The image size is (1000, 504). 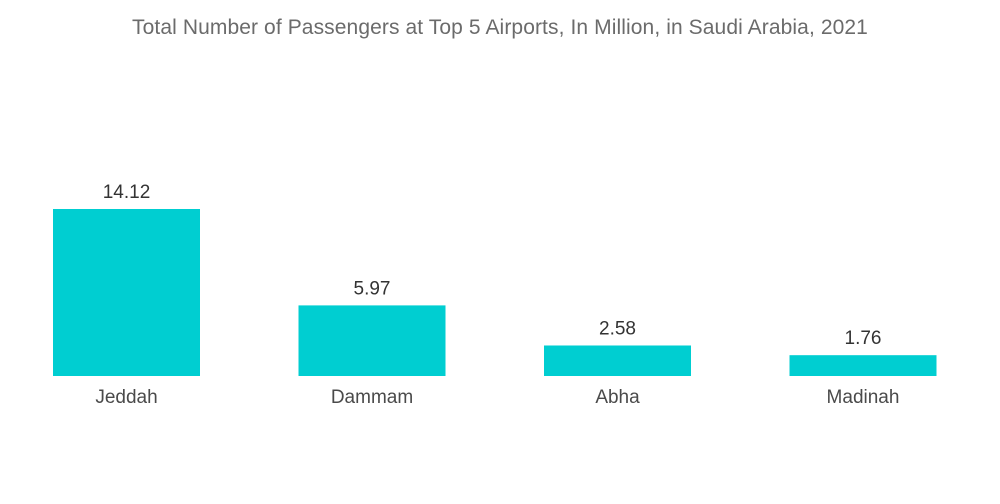 What do you see at coordinates (617, 360) in the screenshot?
I see `bar-abha` at bounding box center [617, 360].